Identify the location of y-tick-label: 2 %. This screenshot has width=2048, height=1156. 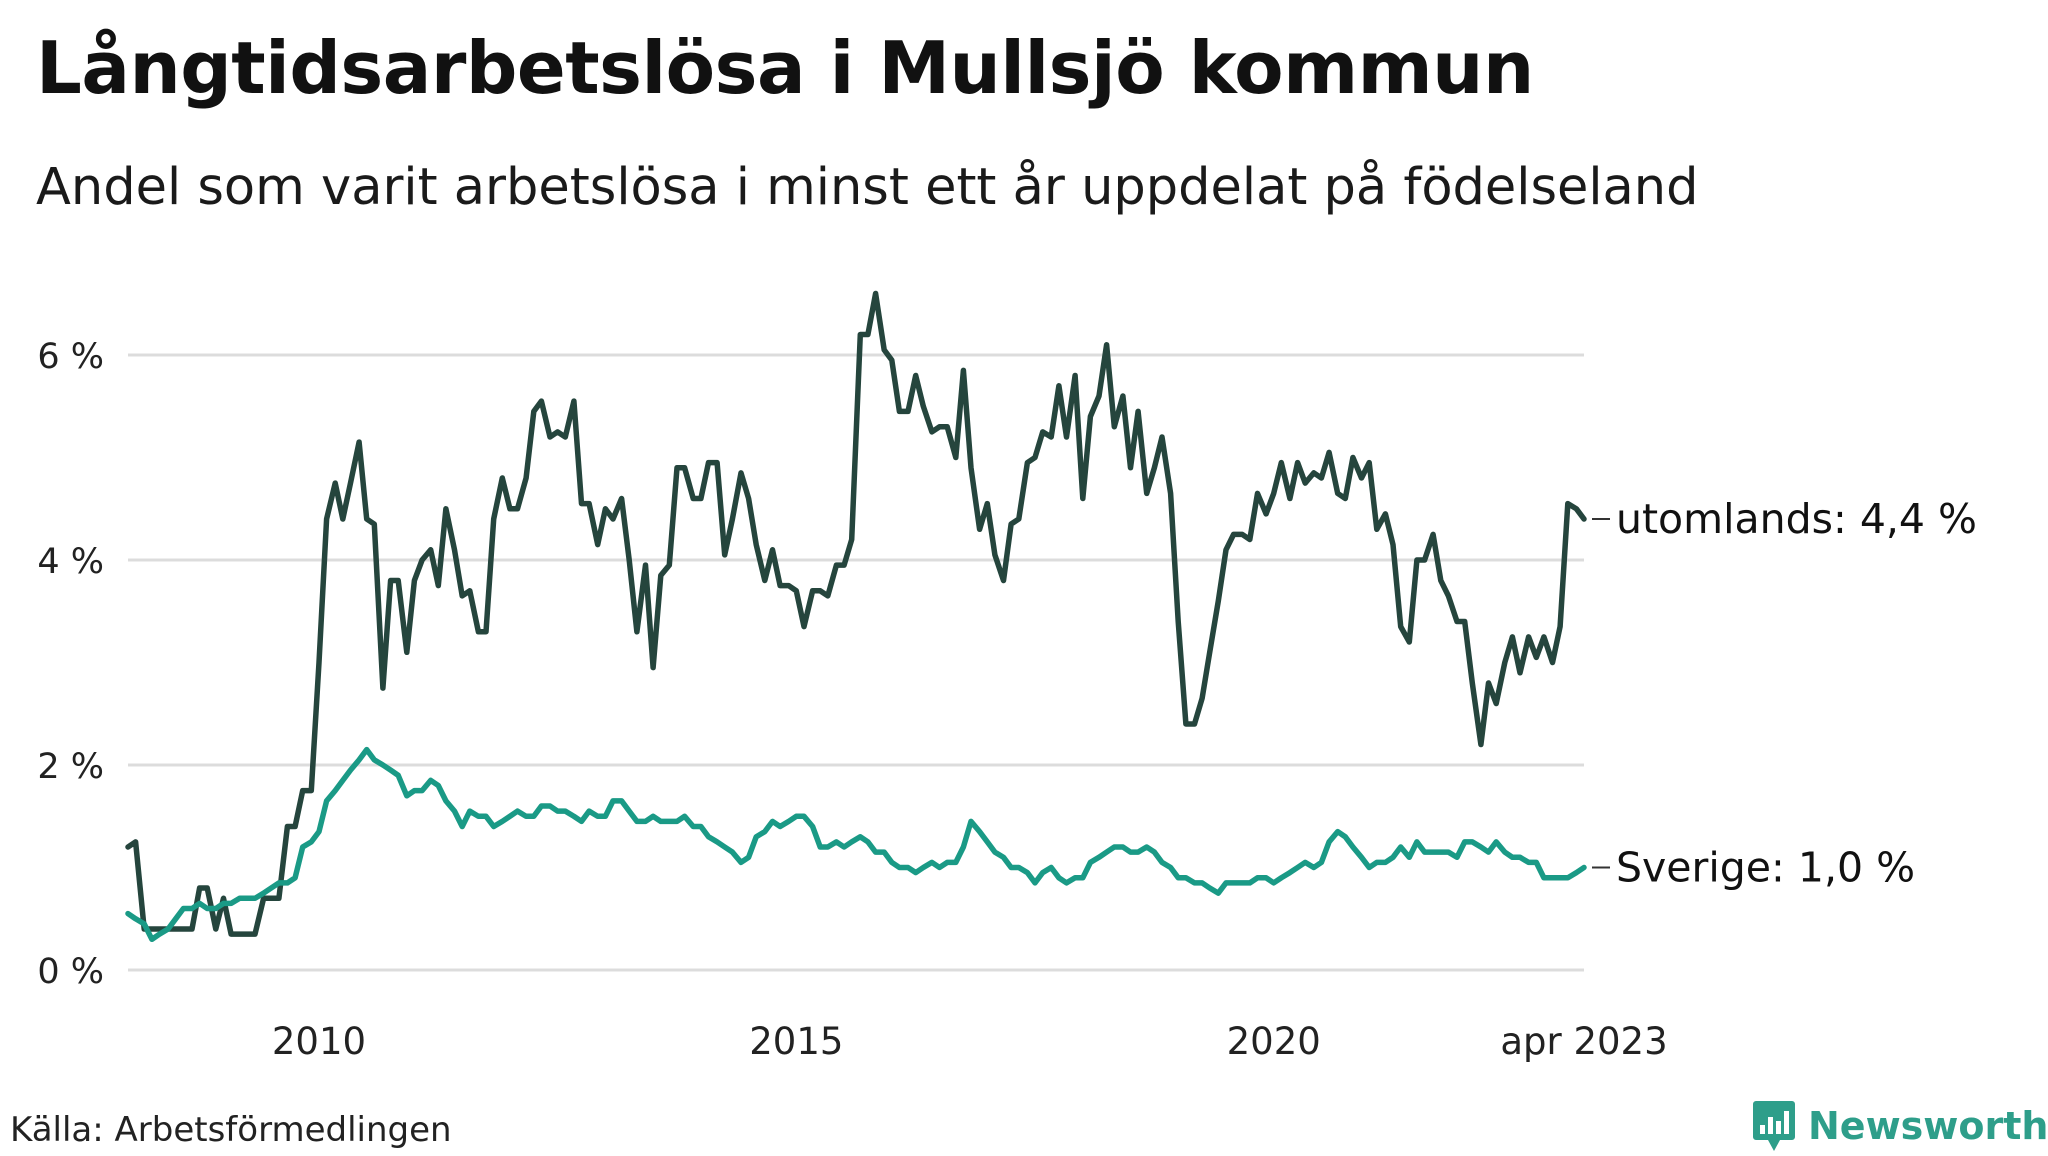
(70, 767).